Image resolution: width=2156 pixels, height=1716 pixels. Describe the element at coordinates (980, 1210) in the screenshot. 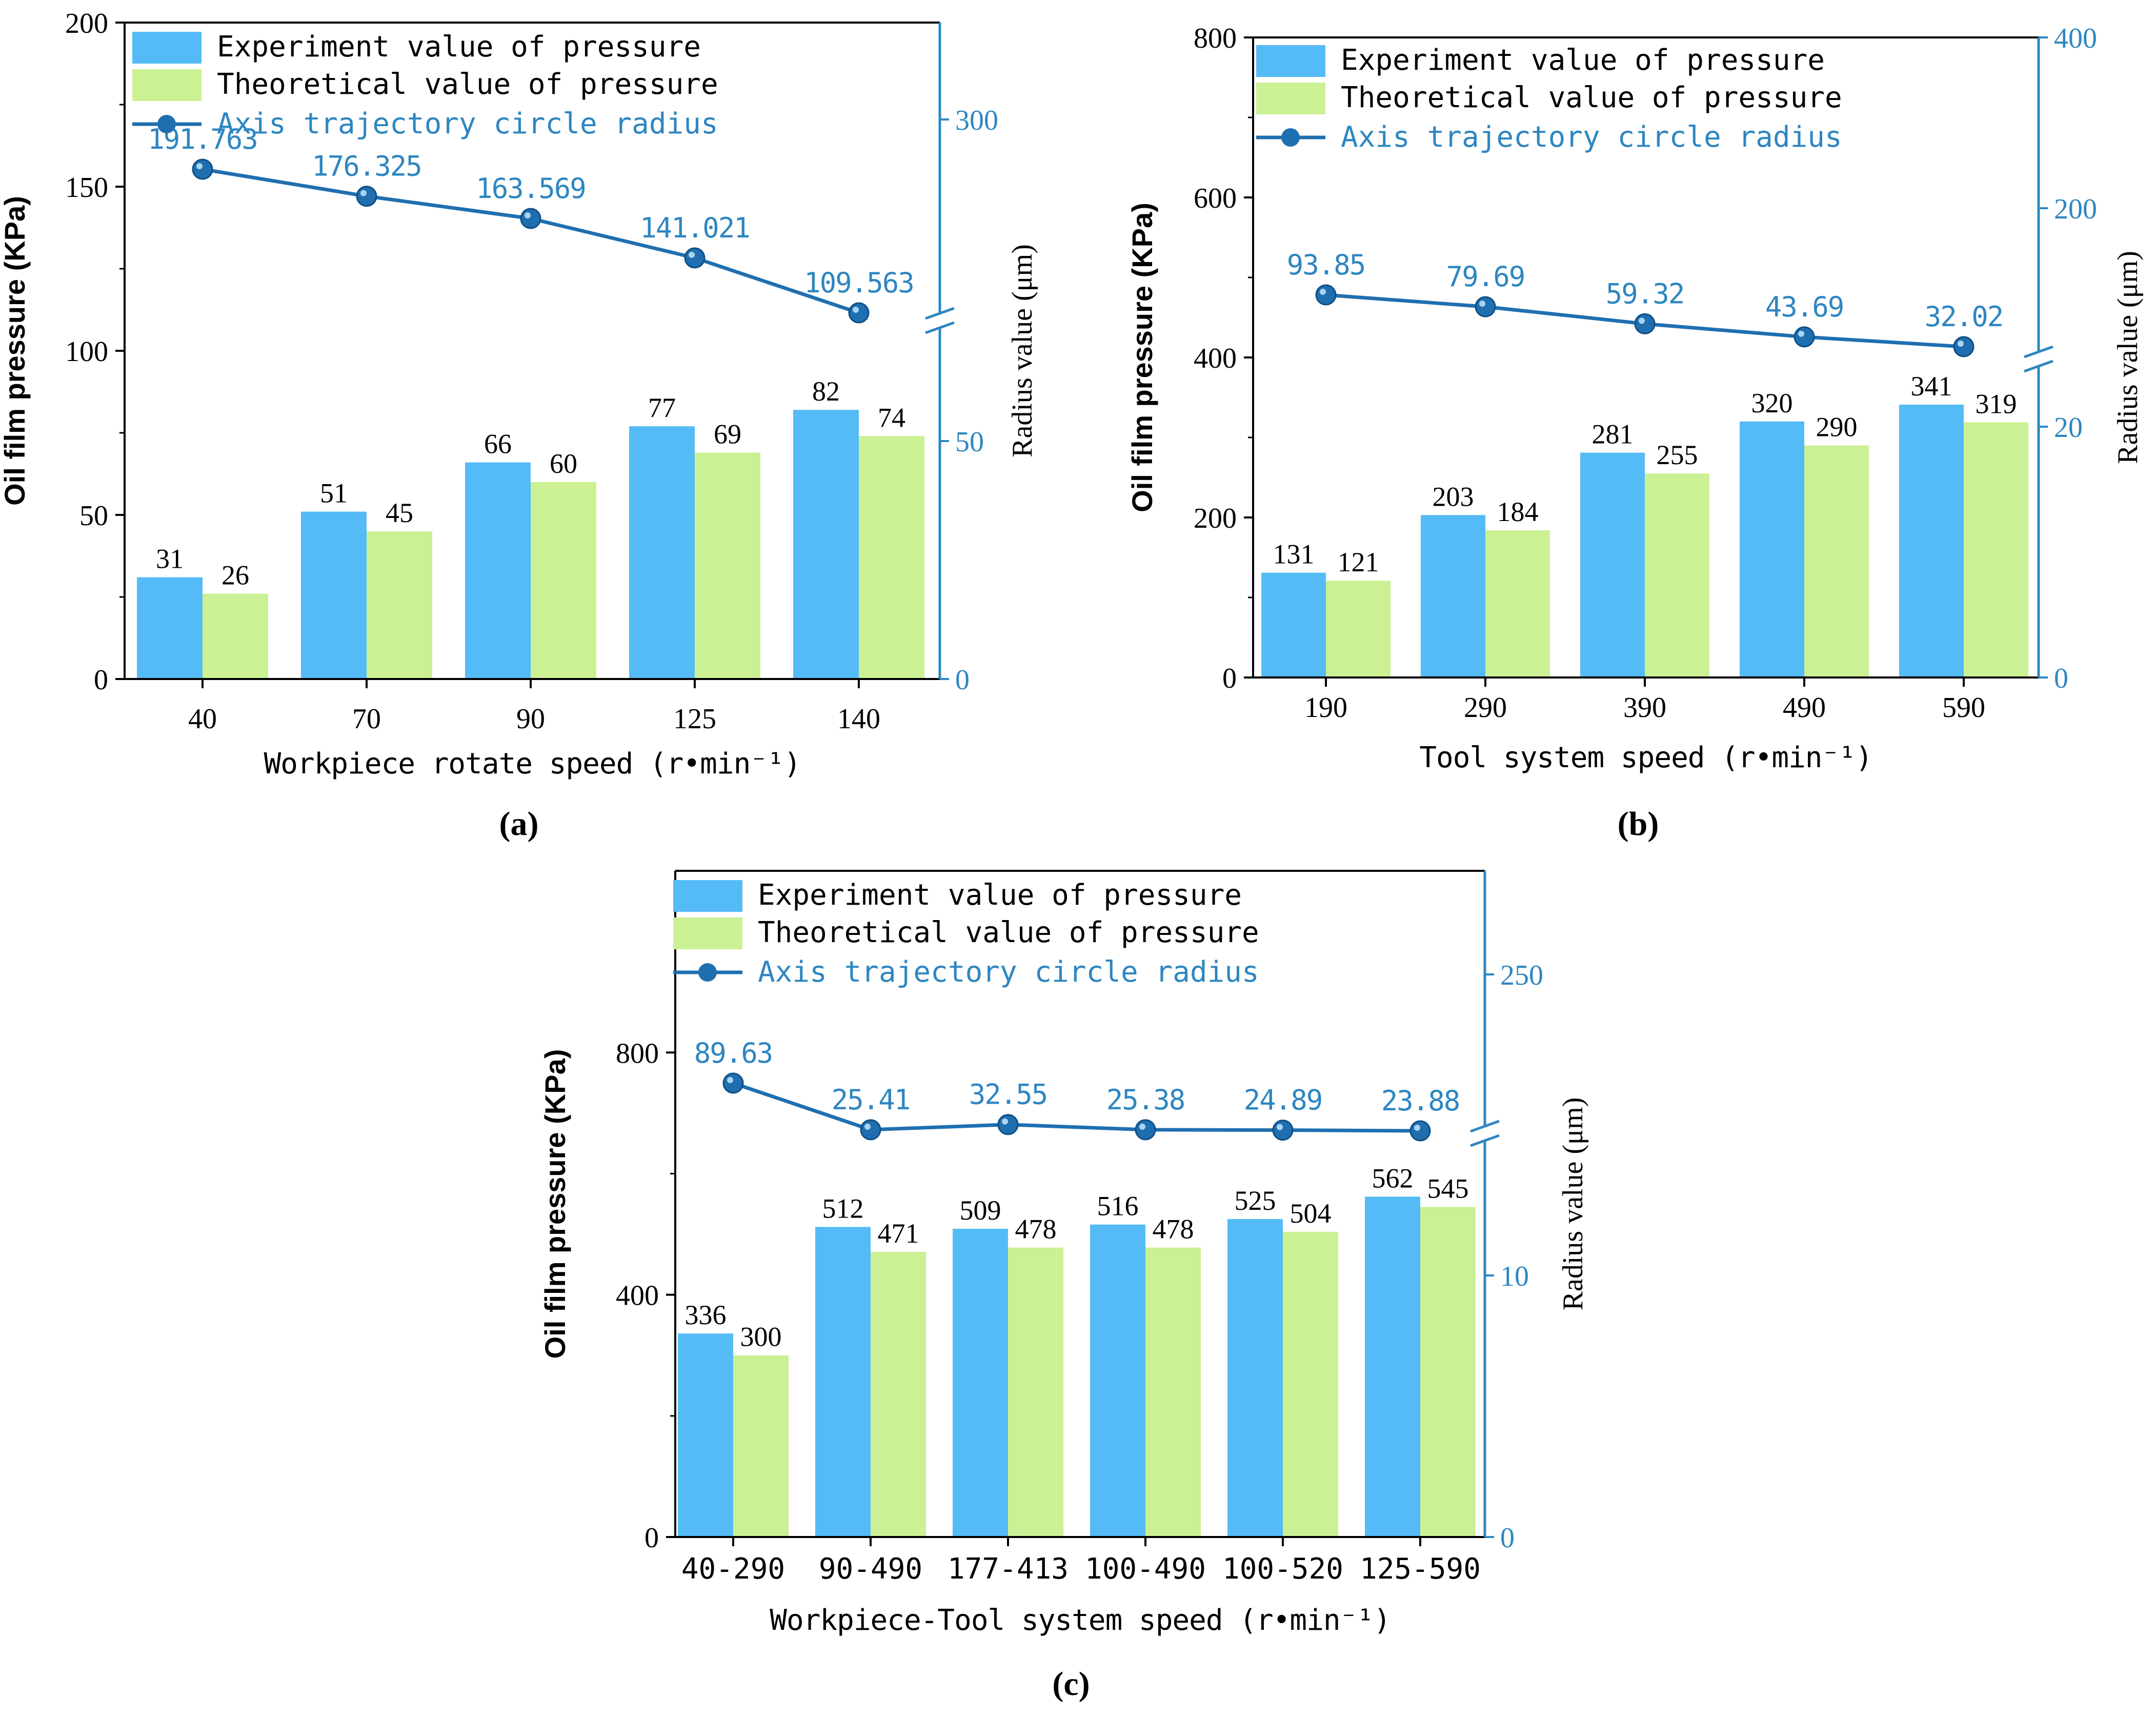

I see `data-label-experiment: 509` at that location.